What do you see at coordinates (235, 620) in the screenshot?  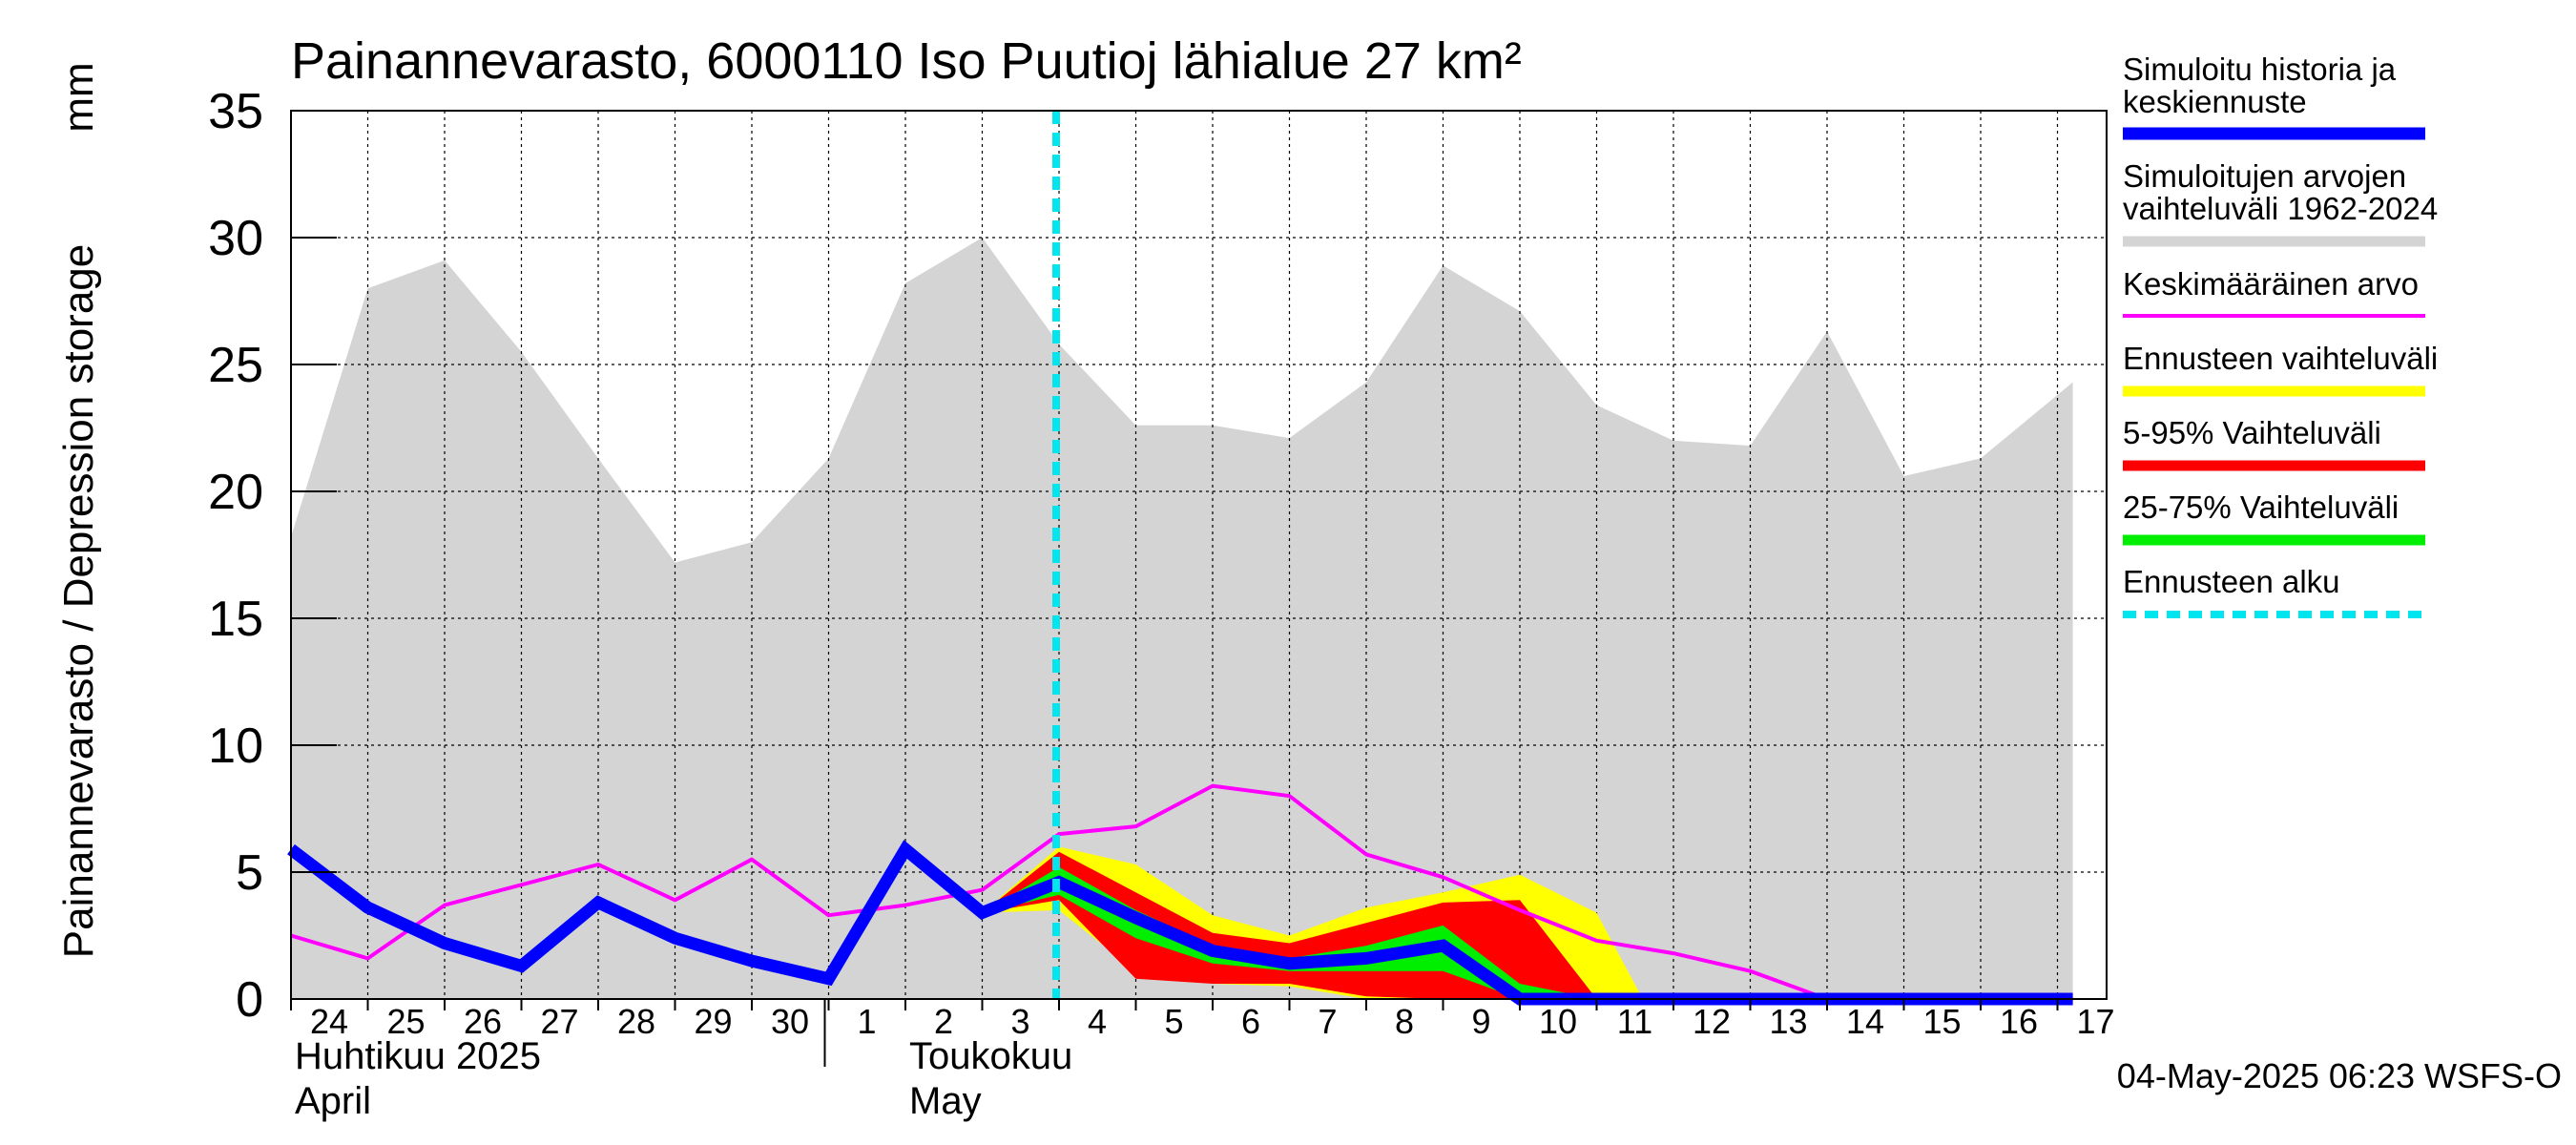 I see `y-tick-label: 15` at bounding box center [235, 620].